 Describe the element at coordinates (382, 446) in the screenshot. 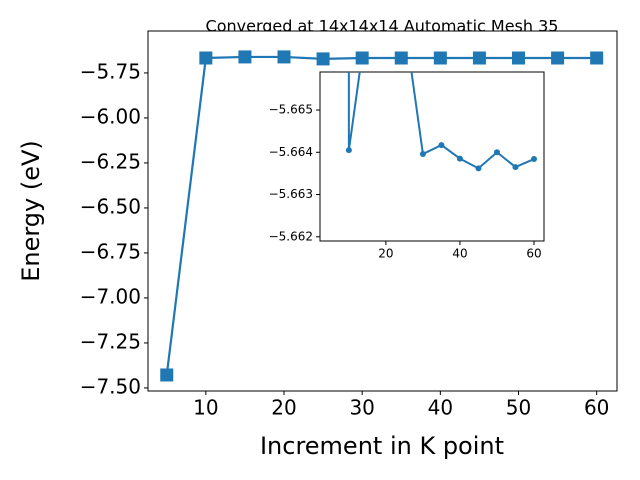

I see `x-axis-label: Increment in K point` at that location.